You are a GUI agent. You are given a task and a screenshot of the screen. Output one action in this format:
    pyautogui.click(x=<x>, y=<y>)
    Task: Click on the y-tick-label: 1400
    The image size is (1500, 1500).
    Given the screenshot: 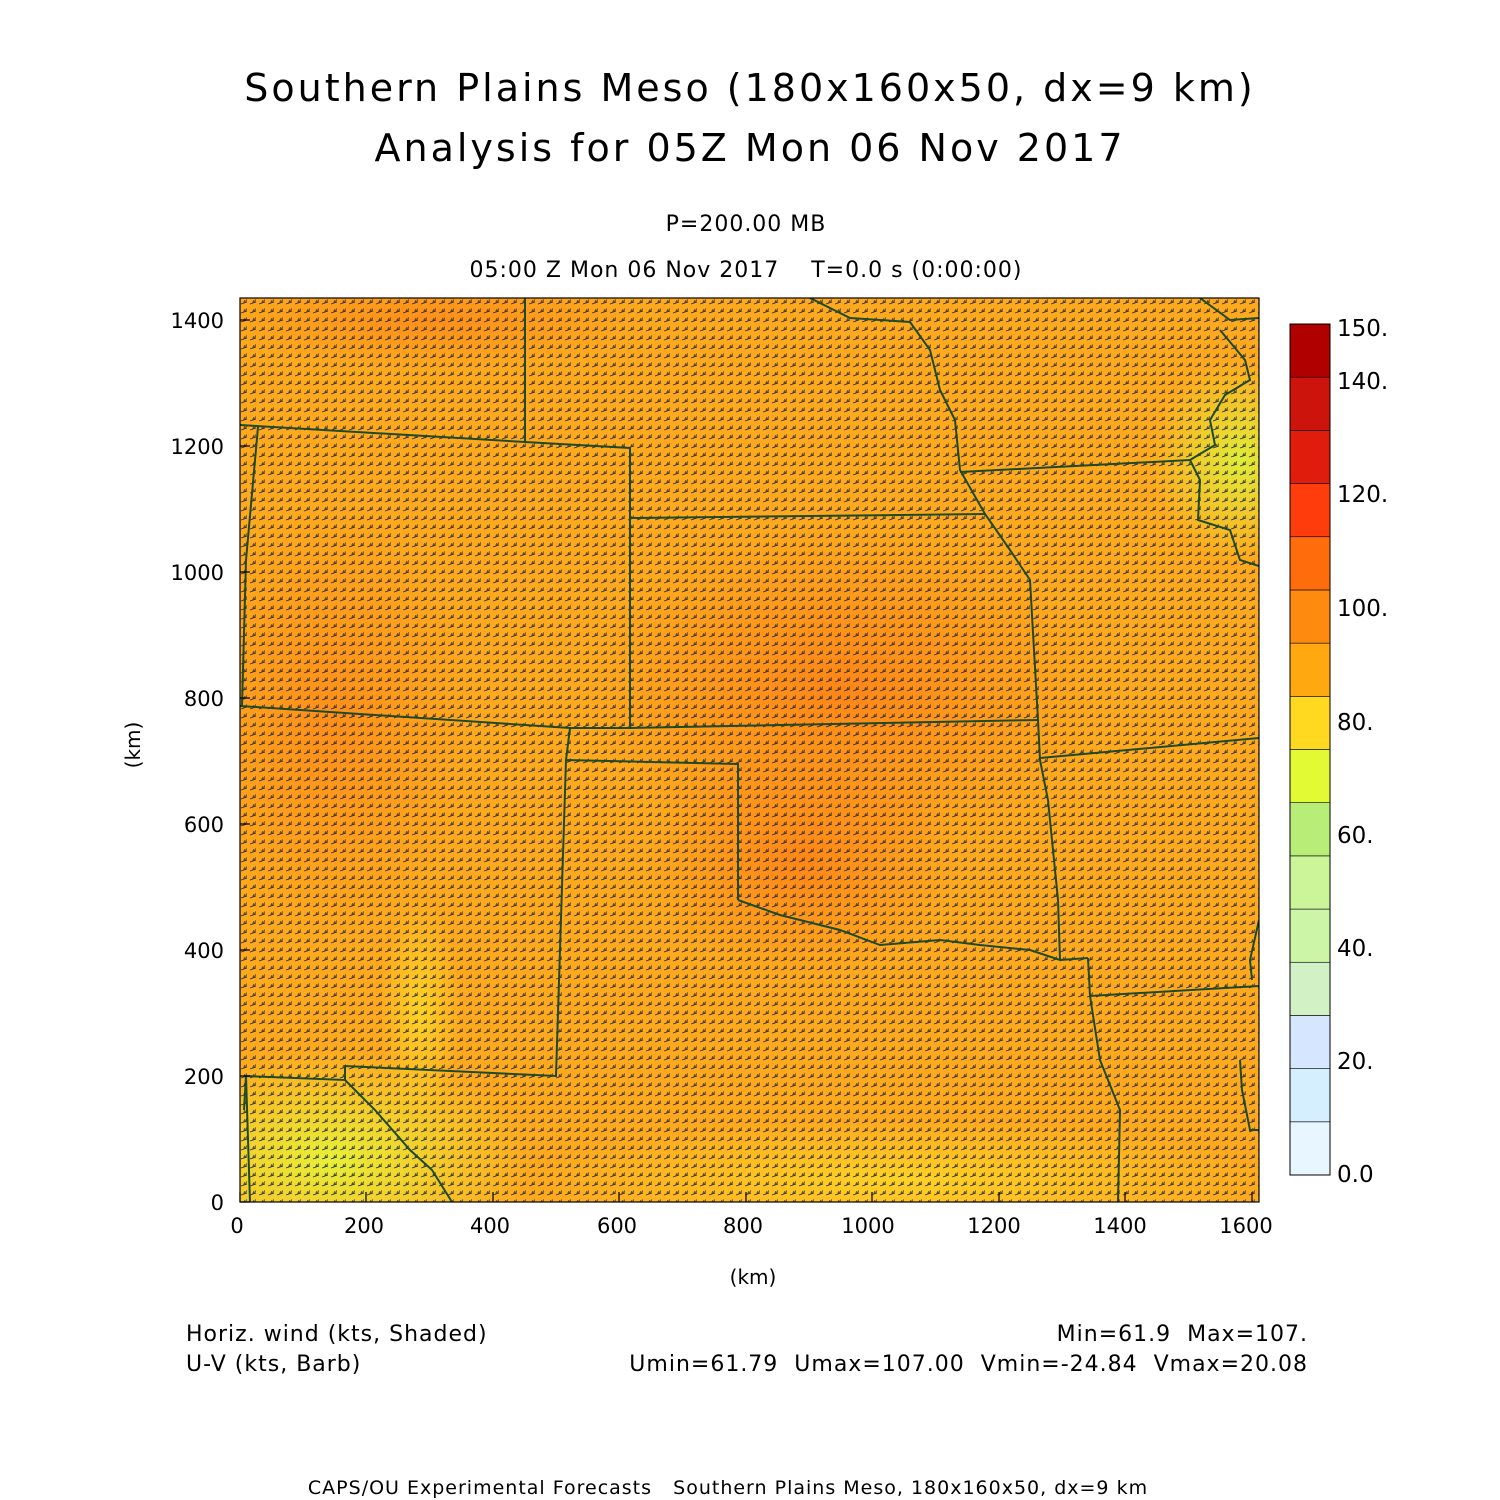 What is the action you would take?
    pyautogui.click(x=197, y=321)
    